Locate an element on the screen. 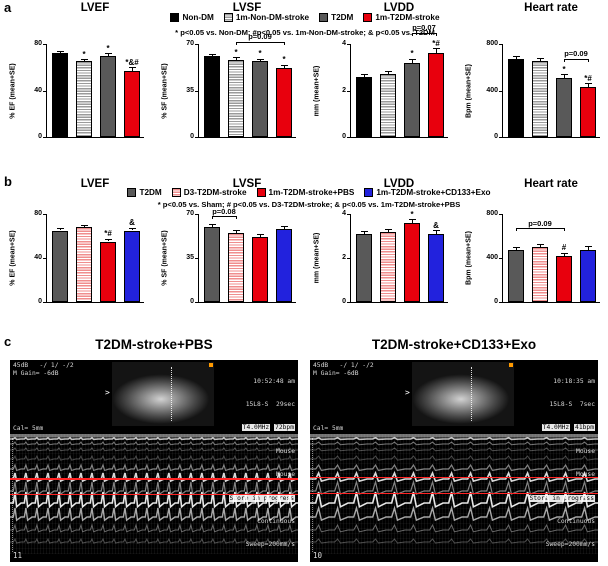 This screenshot has height=566, width=608. frame-number: 10 is located at coordinates (318, 555).